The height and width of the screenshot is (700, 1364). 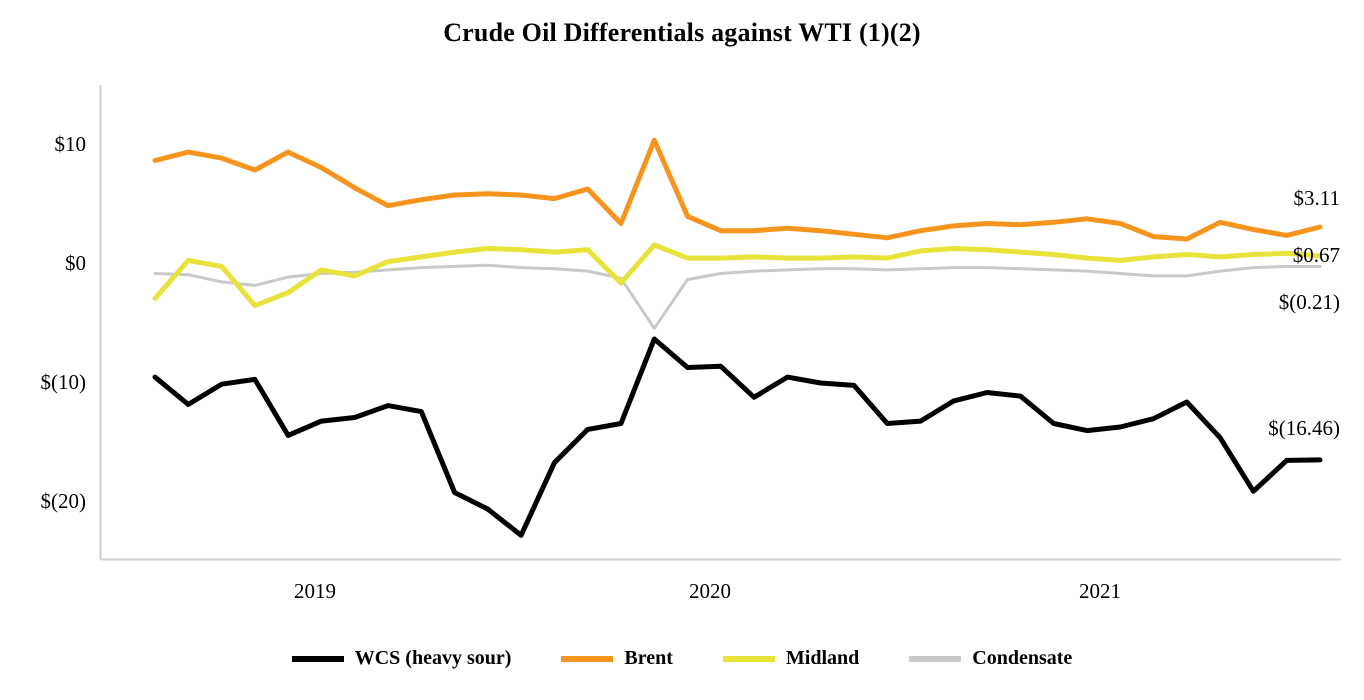 I want to click on x-tick-2019: 2019, so click(x=315, y=591).